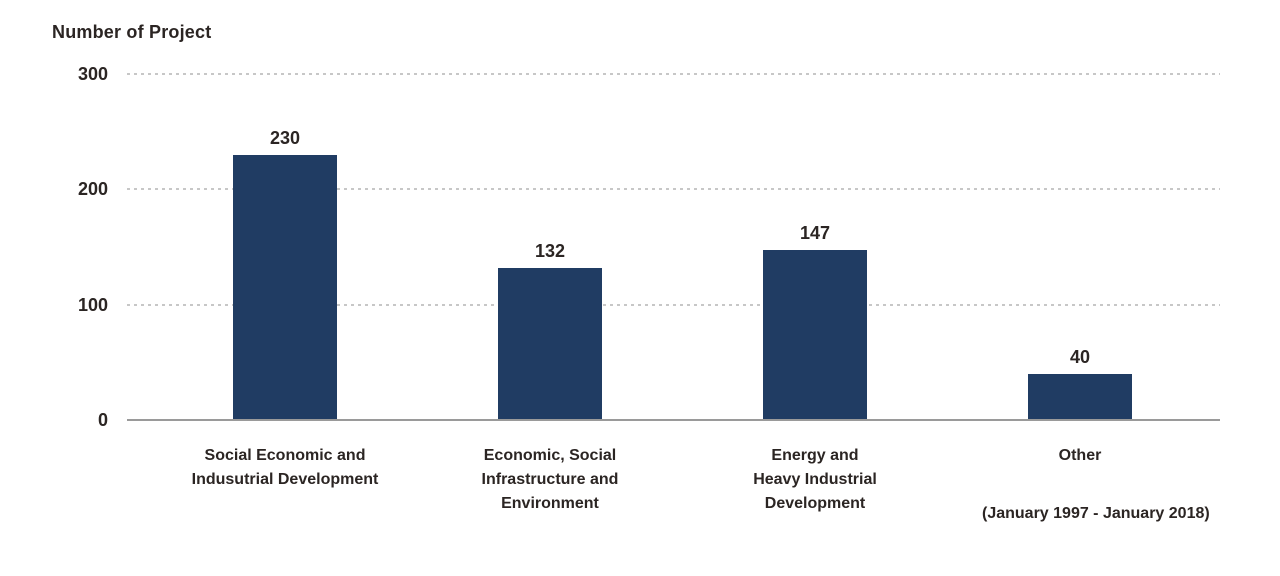 The image size is (1280, 576). What do you see at coordinates (102, 420) in the screenshot?
I see `y-axis-tick-label: 0` at bounding box center [102, 420].